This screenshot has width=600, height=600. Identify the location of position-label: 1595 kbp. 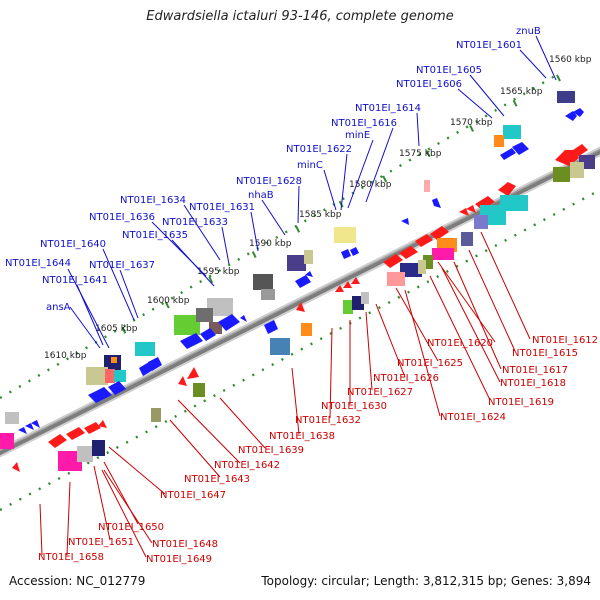
(218, 272).